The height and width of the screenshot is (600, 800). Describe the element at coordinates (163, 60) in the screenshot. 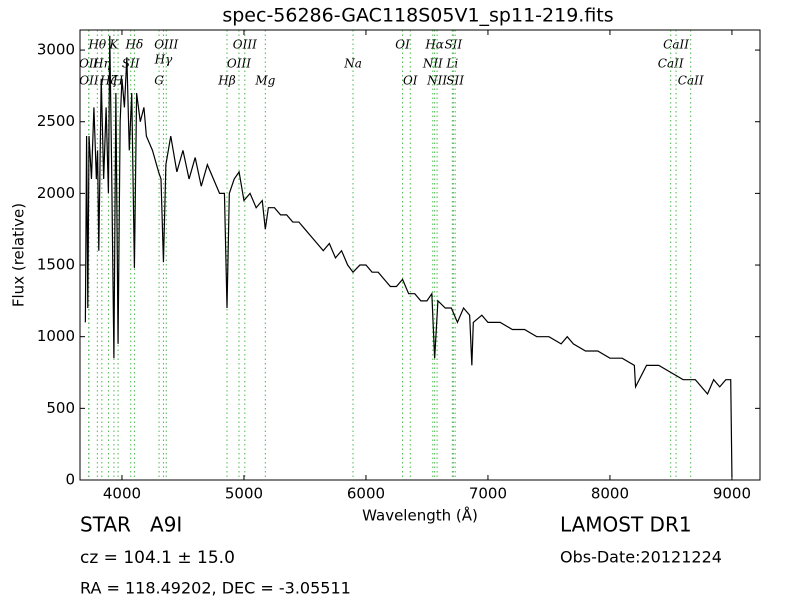

I see `spectral-line-label: Hγ` at that location.